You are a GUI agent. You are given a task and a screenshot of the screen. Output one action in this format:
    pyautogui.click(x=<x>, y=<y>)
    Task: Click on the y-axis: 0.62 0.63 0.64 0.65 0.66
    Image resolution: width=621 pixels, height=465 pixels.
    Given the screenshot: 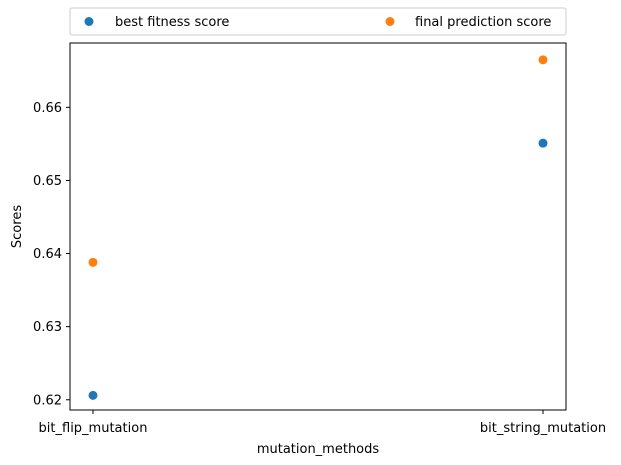 What is the action you would take?
    pyautogui.click(x=51, y=254)
    